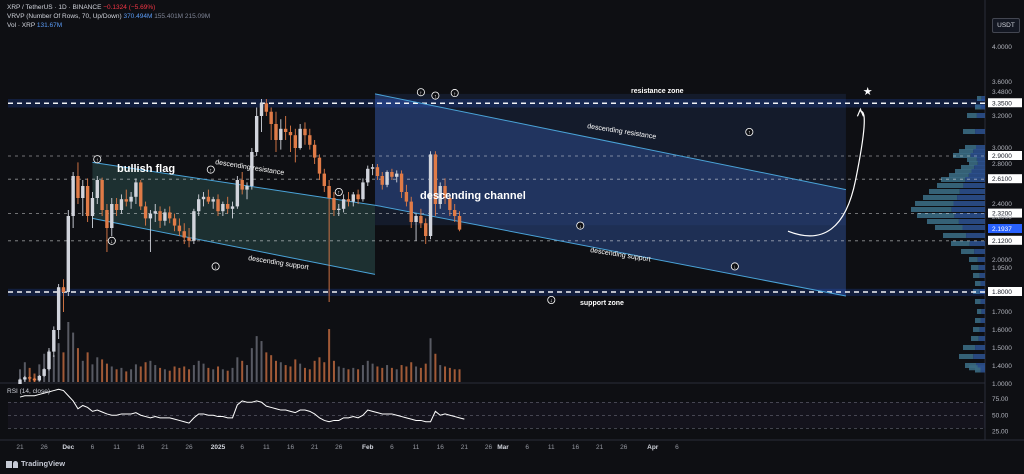 This screenshot has height=474, width=1024. What do you see at coordinates (28, 391) in the screenshot?
I see `rsi-label: RSI (14, close)` at bounding box center [28, 391].